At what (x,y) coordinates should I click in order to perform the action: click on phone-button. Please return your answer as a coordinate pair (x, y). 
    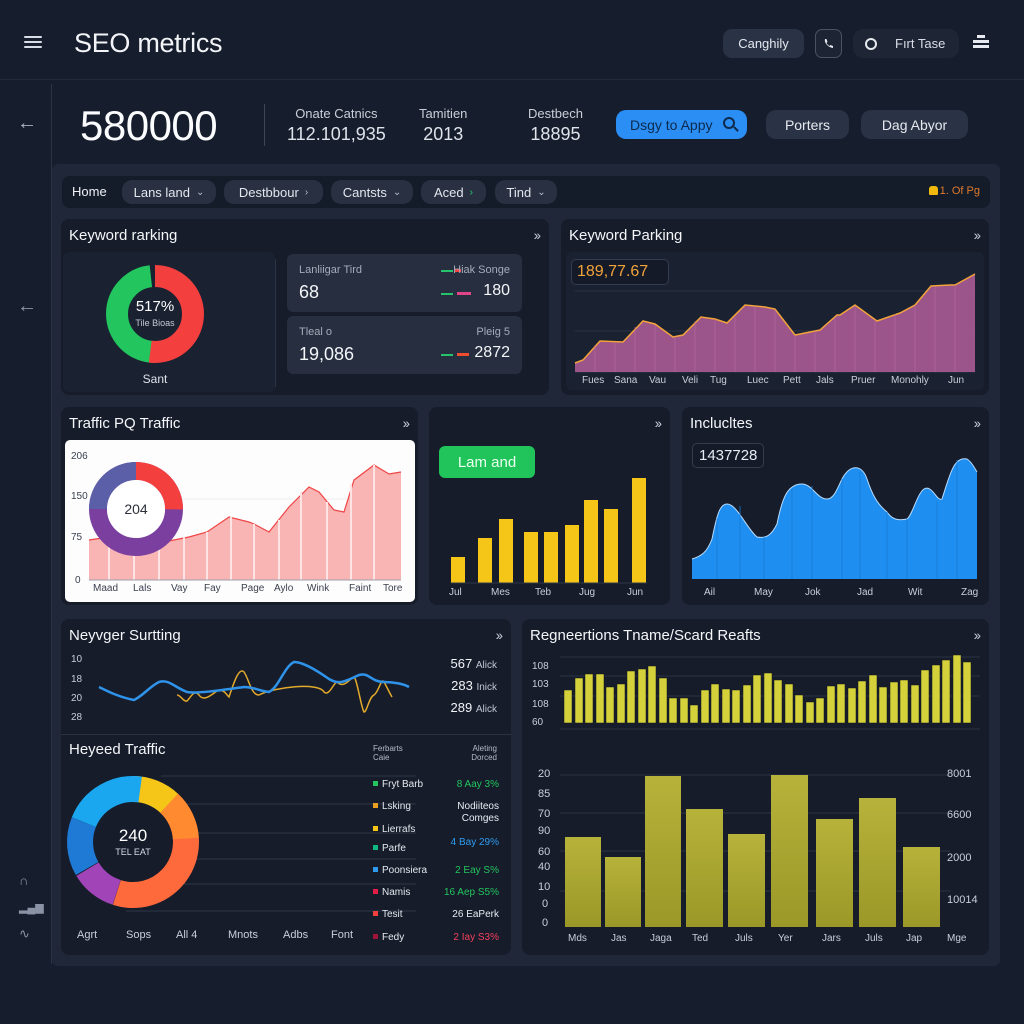
    Looking at the image, I should click on (828, 43).